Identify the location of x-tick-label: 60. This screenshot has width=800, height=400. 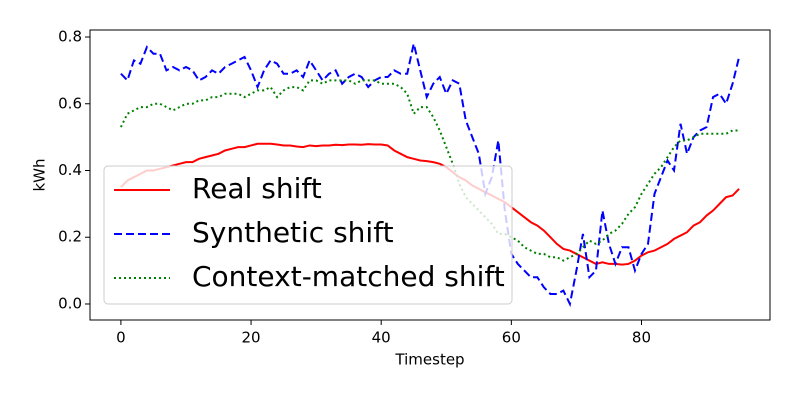
(511, 338).